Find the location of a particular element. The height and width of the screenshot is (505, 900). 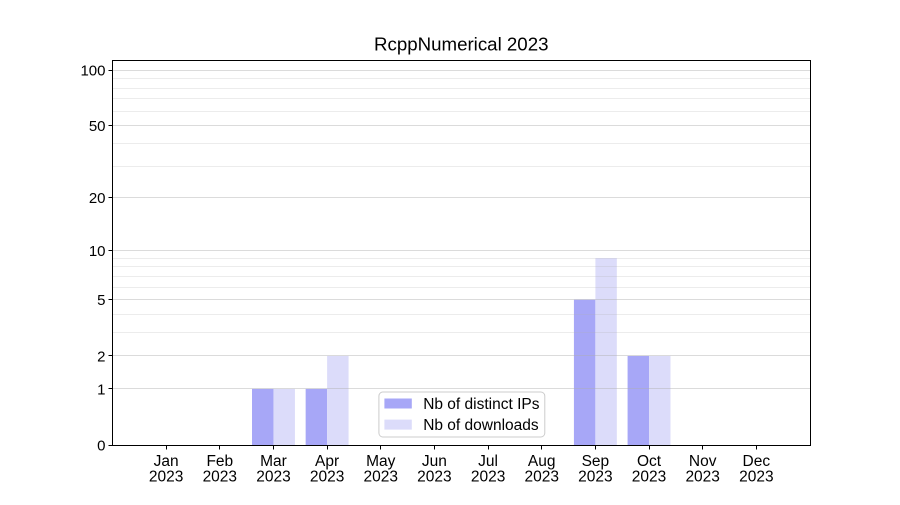

svg-text: 1 is located at coordinates (101, 389).